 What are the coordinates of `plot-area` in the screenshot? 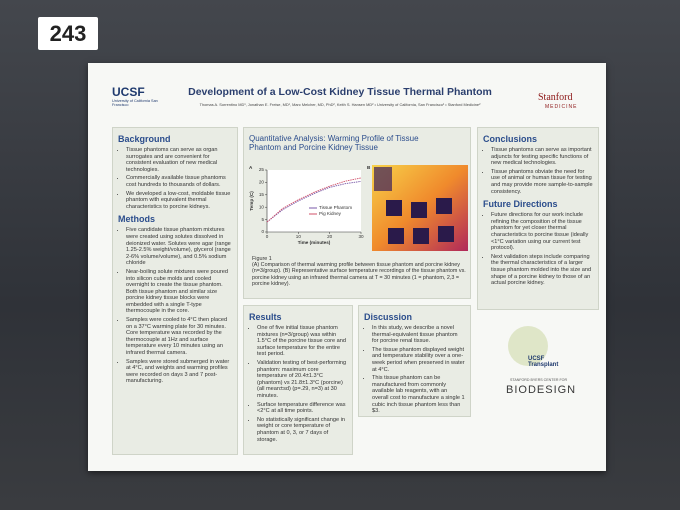 It's located at (314, 201).